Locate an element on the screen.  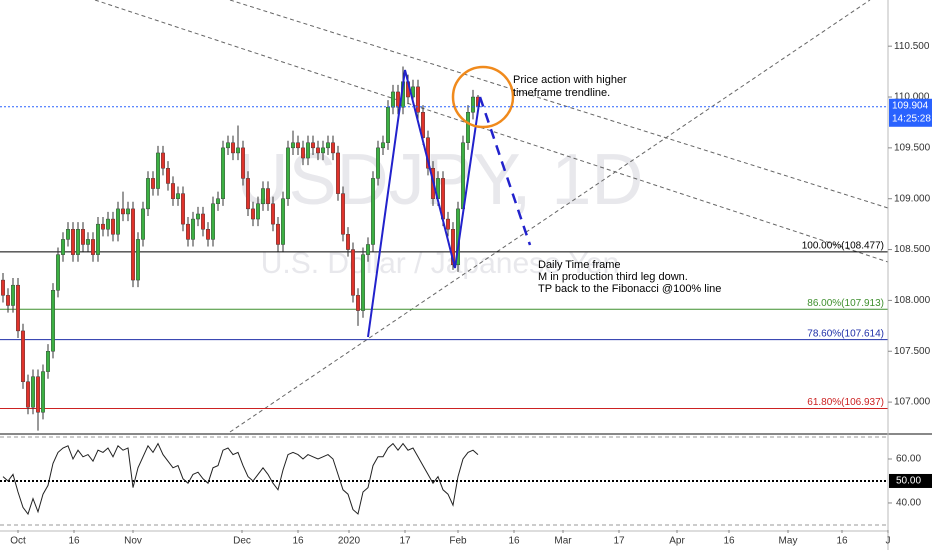
annotation: M in production third leg down. is located at coordinates (613, 277).